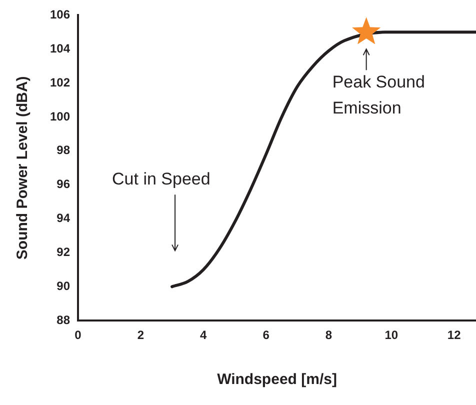  I want to click on y-axis-title: Sound Power Level (dBA), so click(23, 168).